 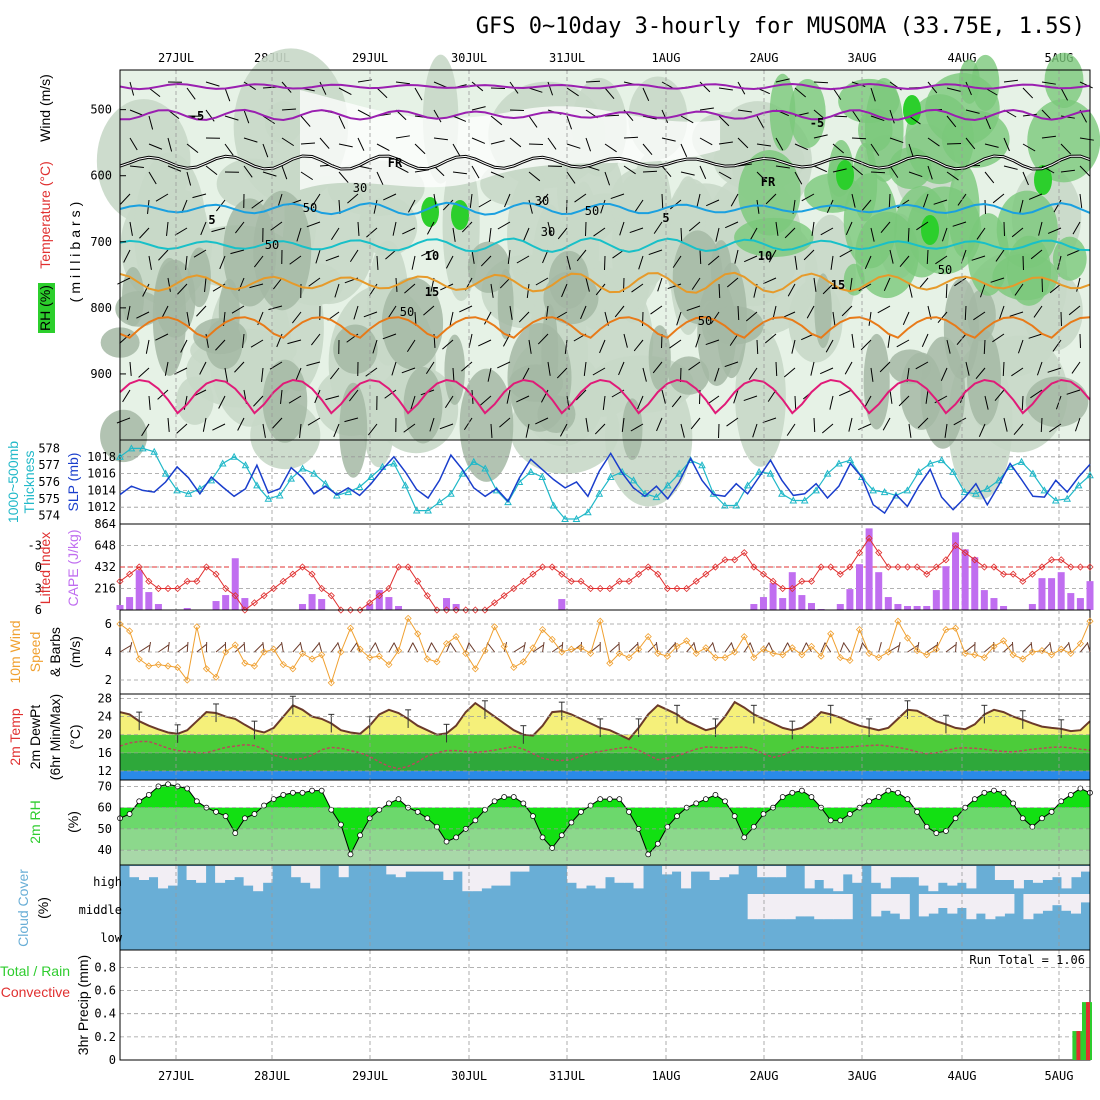 What do you see at coordinates (13, 482) in the screenshot?
I see `thickness-axis-label: 1000~500mb` at bounding box center [13, 482].